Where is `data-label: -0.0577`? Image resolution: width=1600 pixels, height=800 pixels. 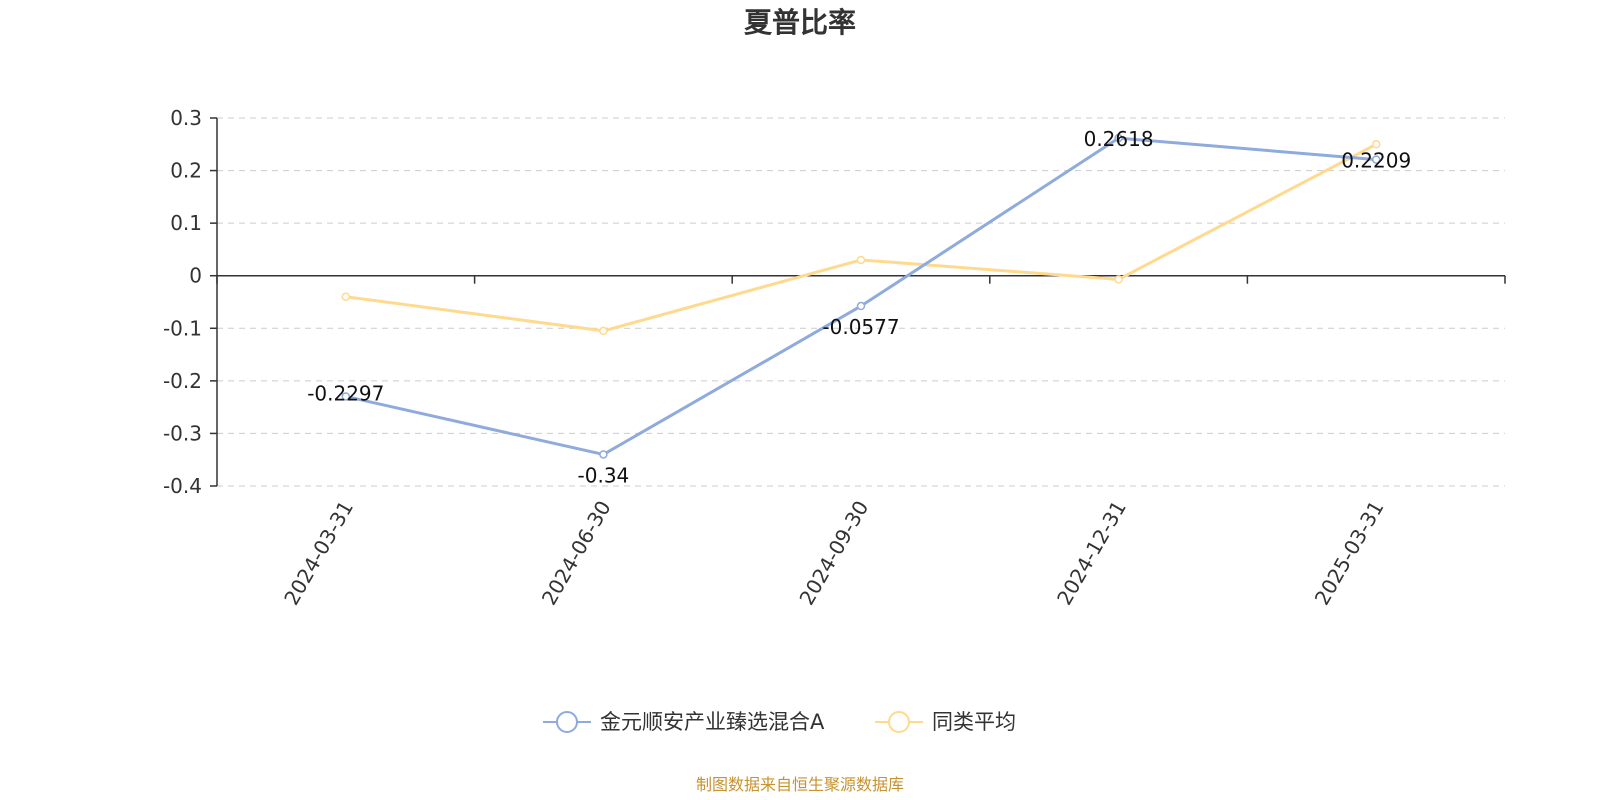
data-label: -0.0577 is located at coordinates (860, 327).